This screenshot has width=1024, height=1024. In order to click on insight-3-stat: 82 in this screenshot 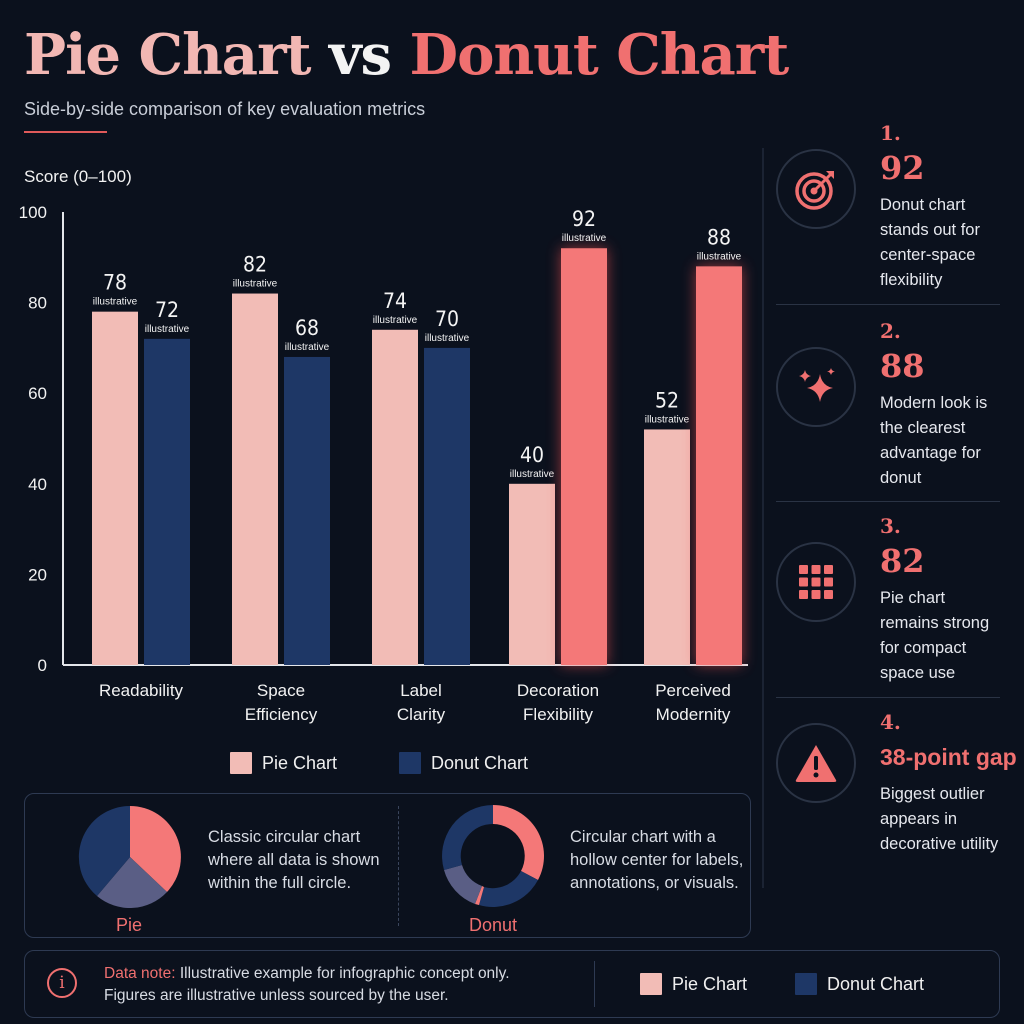, I will do `click(902, 561)`.